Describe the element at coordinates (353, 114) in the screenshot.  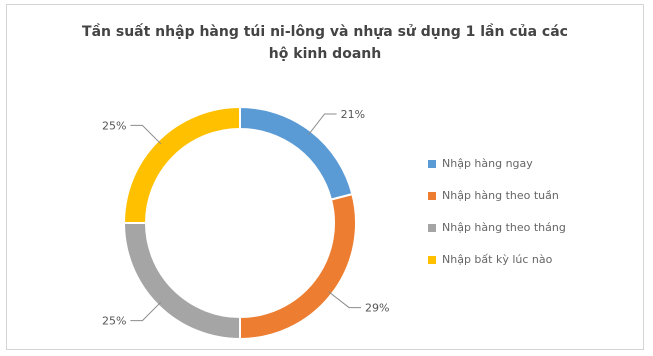
I see `data-label-1: 21%` at that location.